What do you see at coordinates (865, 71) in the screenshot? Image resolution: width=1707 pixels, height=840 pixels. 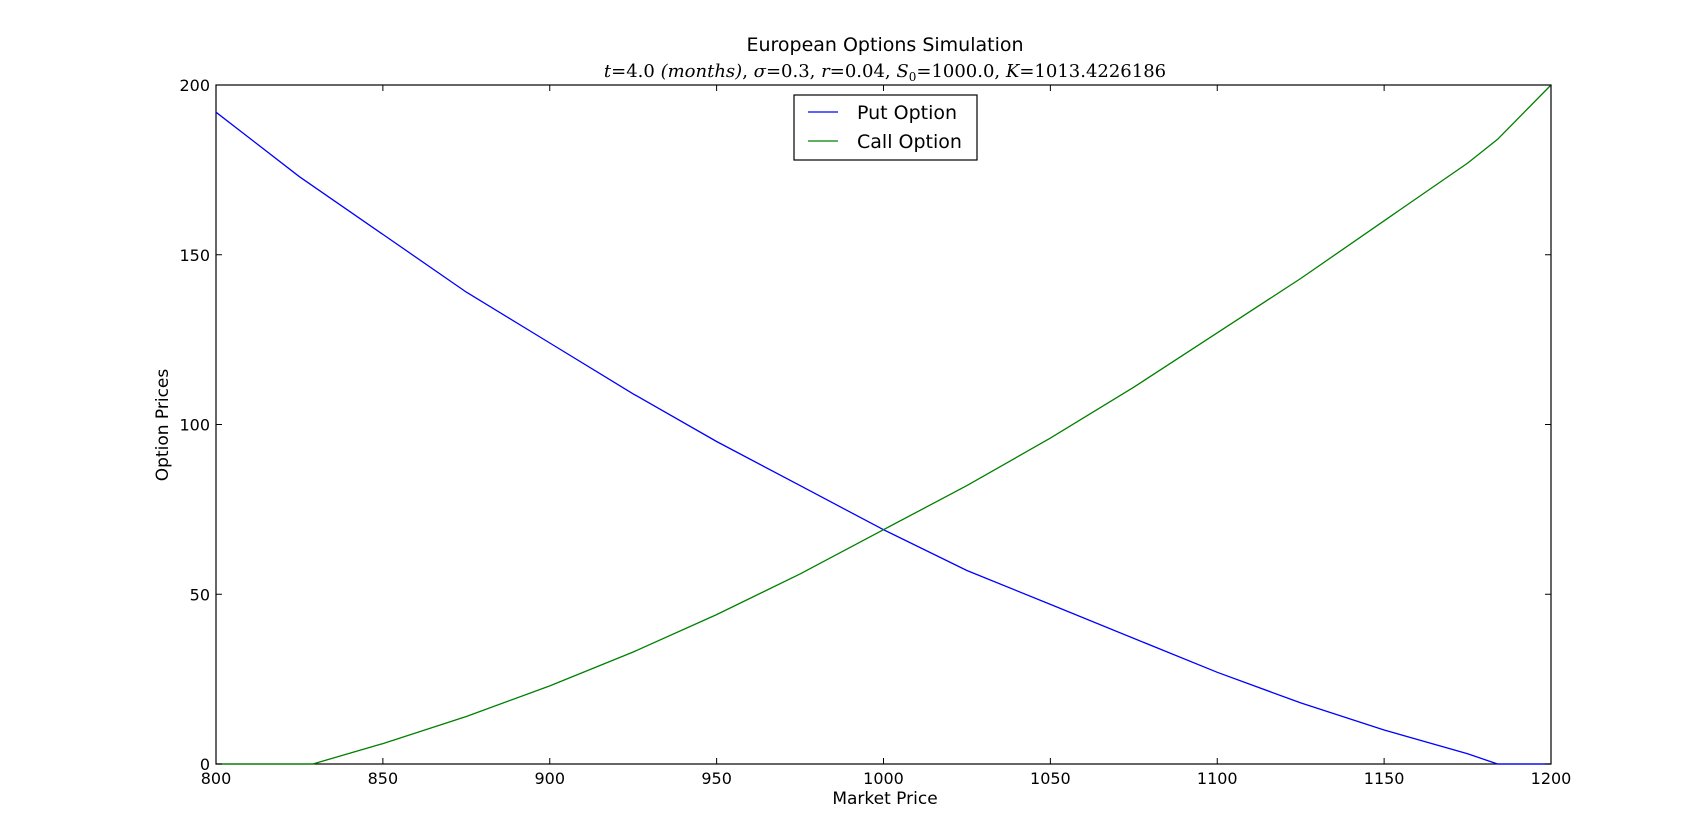 I see `subtitle-r-value: 0.04` at bounding box center [865, 71].